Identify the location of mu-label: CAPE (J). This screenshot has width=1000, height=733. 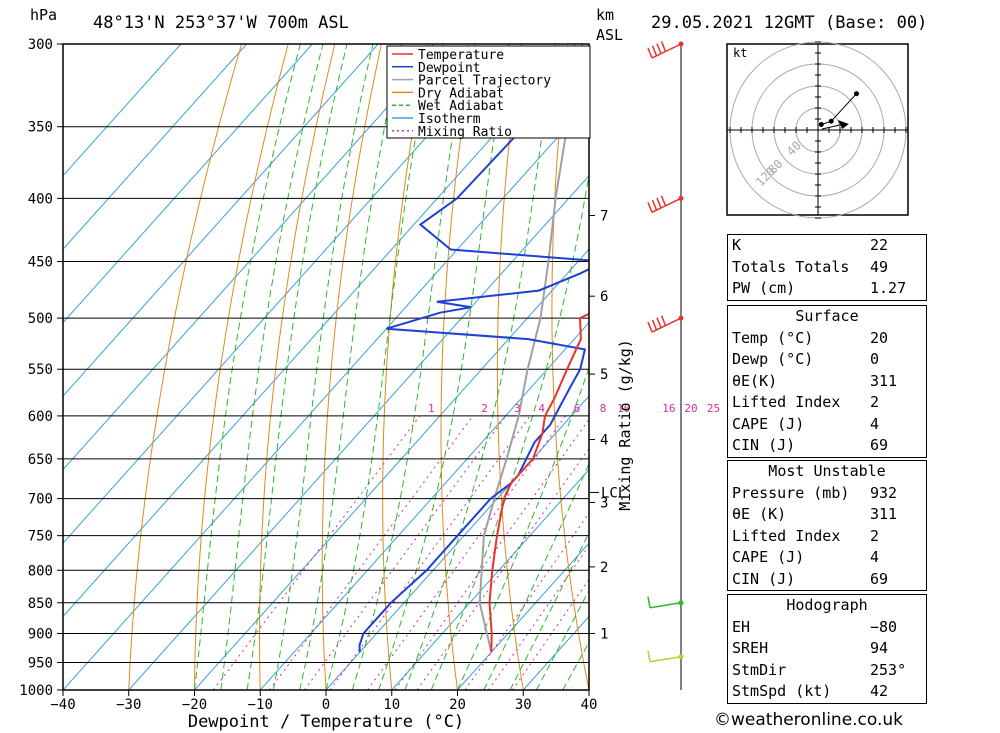
(768, 557).